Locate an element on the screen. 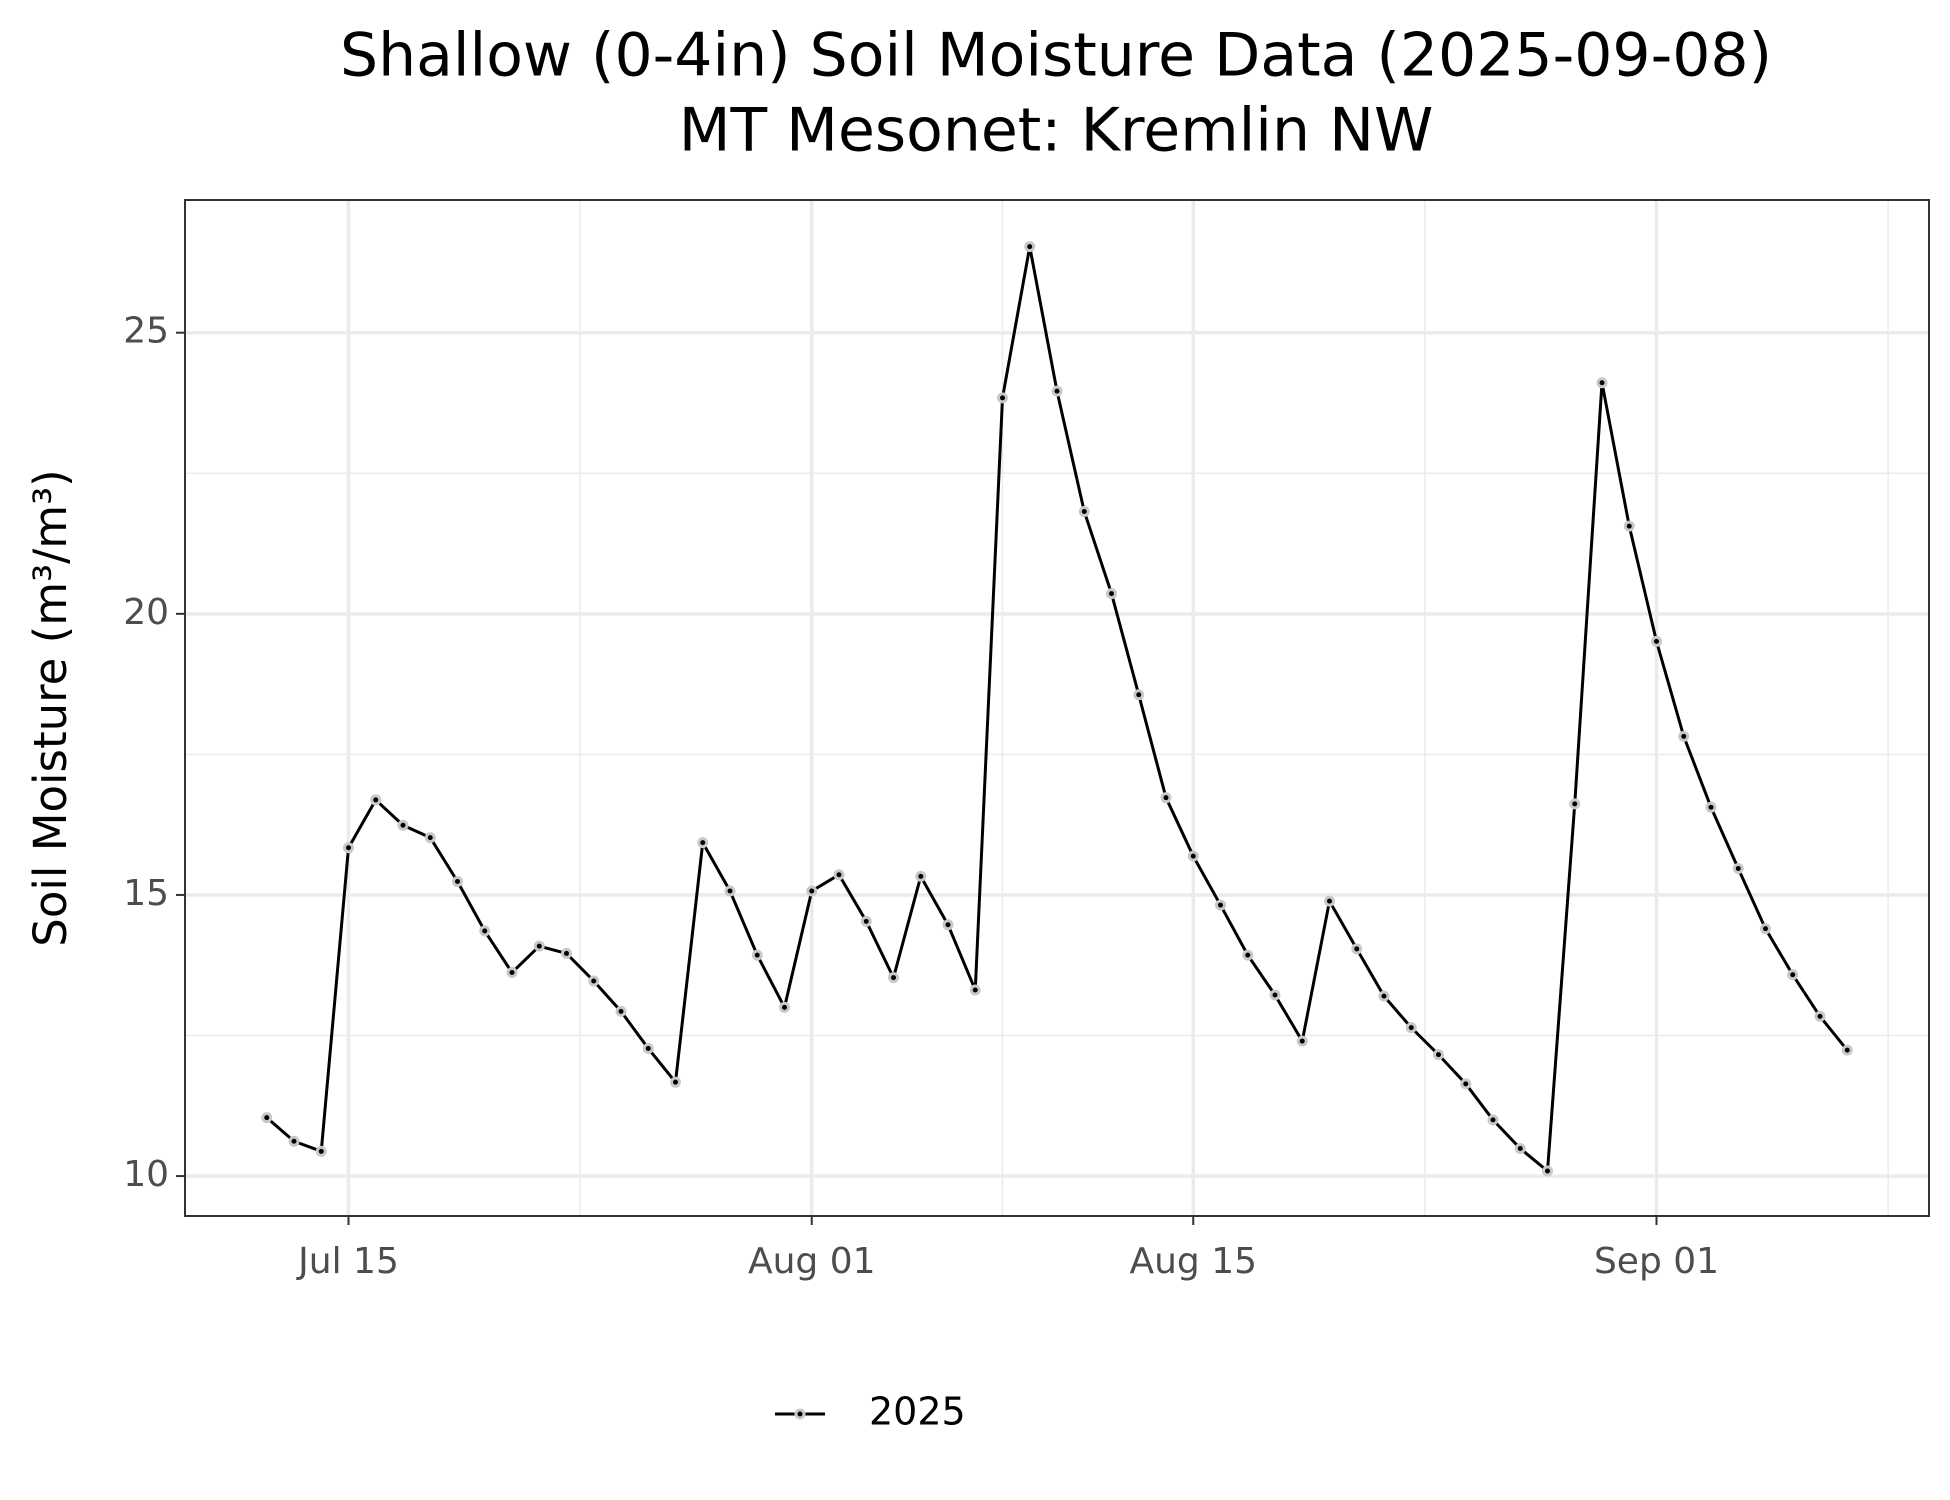  x-tick-label: Aug 01 is located at coordinates (812, 1261).